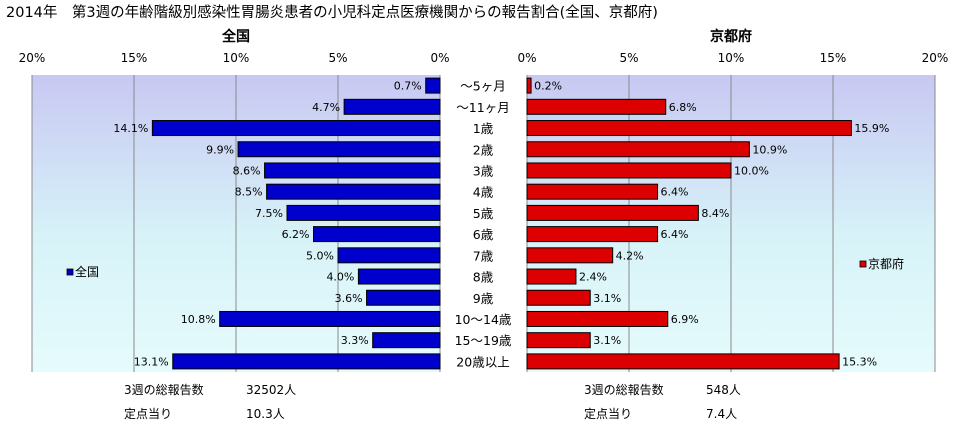 The height and width of the screenshot is (432, 967). Describe the element at coordinates (220, 149) in the screenshot. I see `left-data-label: 9.9%` at that location.